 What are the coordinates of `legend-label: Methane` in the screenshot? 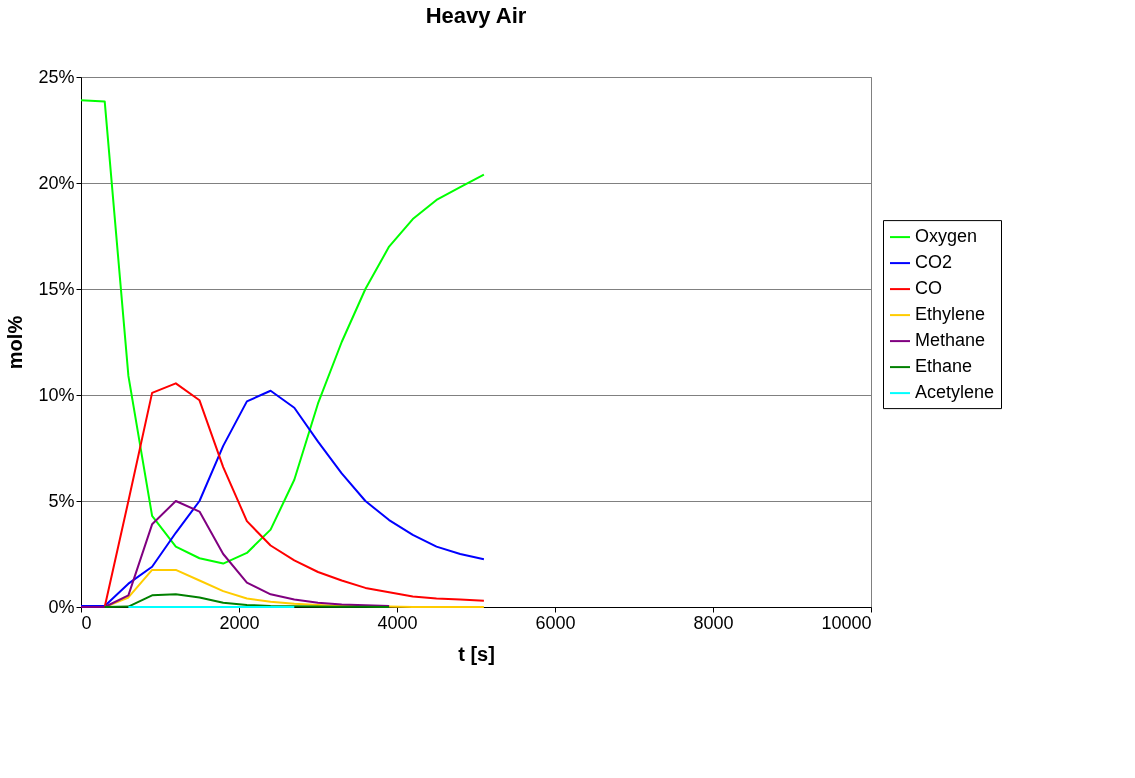 It's located at (950, 340).